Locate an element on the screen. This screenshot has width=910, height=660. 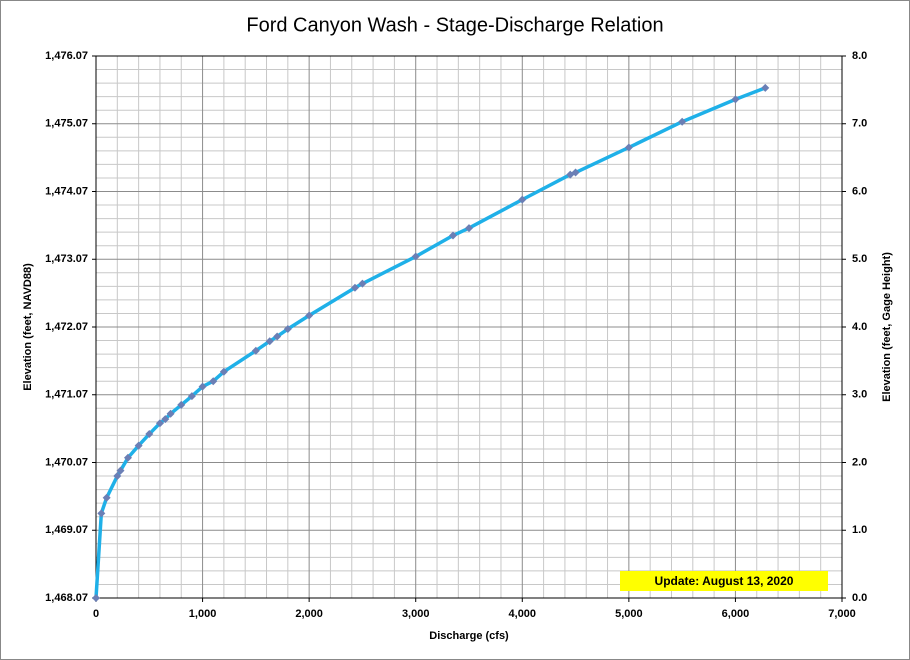
y-tick-label: 1,471.07 is located at coordinates (66, 395).